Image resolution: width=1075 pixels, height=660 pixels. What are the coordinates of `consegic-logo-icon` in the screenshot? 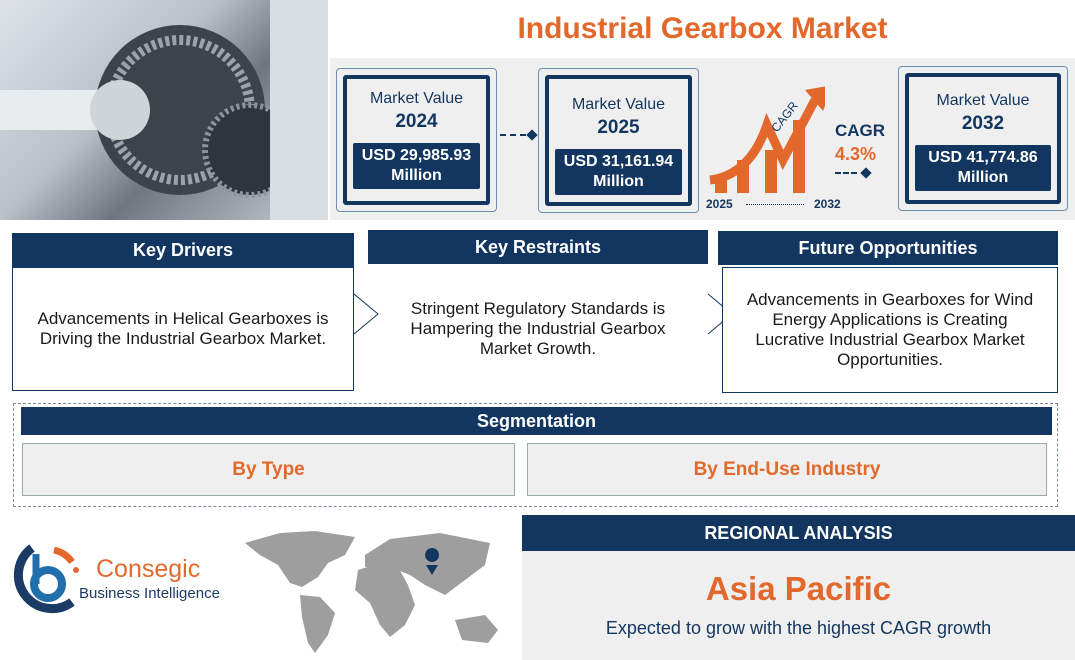 It's located at (46, 579).